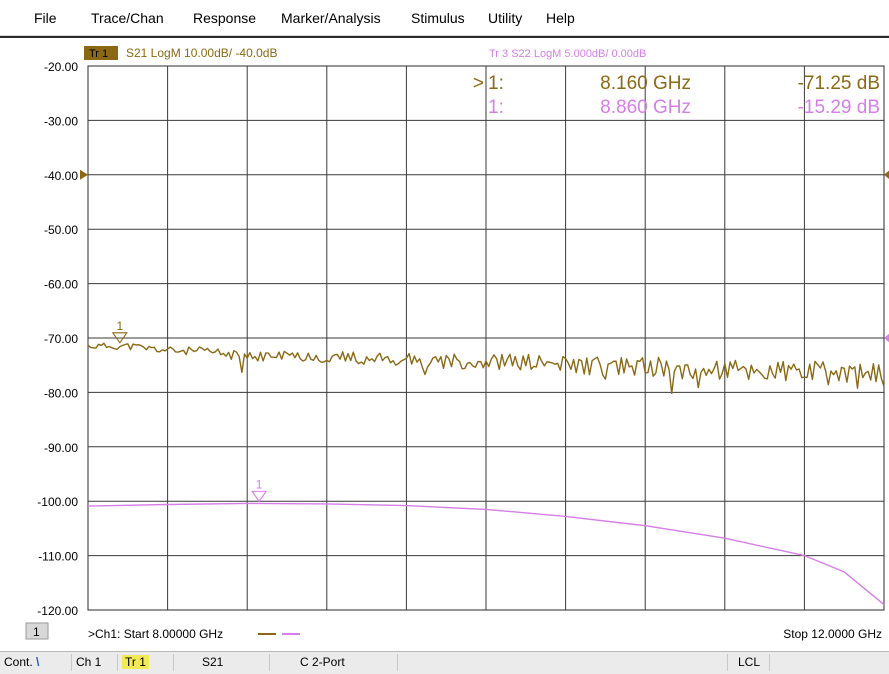  I want to click on readout2-freq: 8.860 GHz, so click(645, 107).